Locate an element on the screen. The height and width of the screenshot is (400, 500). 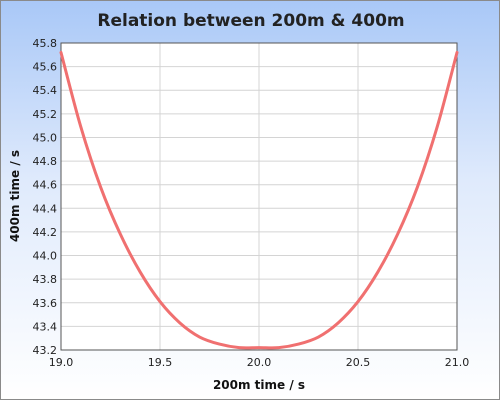
y-tick-label: 43.2 is located at coordinates (45, 350).